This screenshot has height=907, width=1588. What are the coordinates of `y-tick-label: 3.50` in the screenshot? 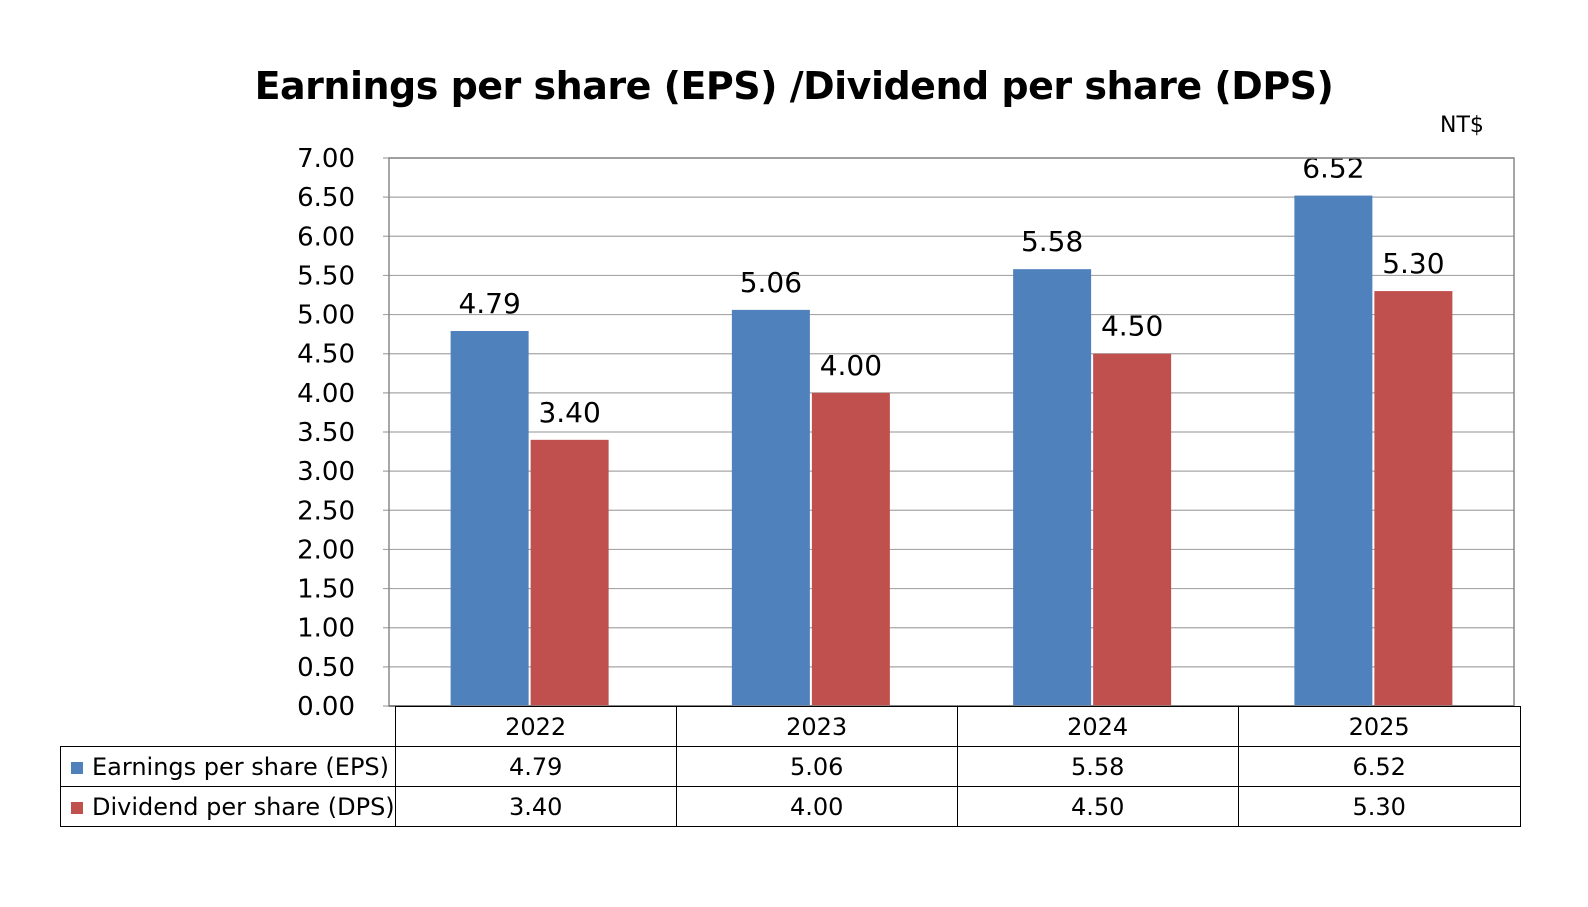 It's located at (326, 433).